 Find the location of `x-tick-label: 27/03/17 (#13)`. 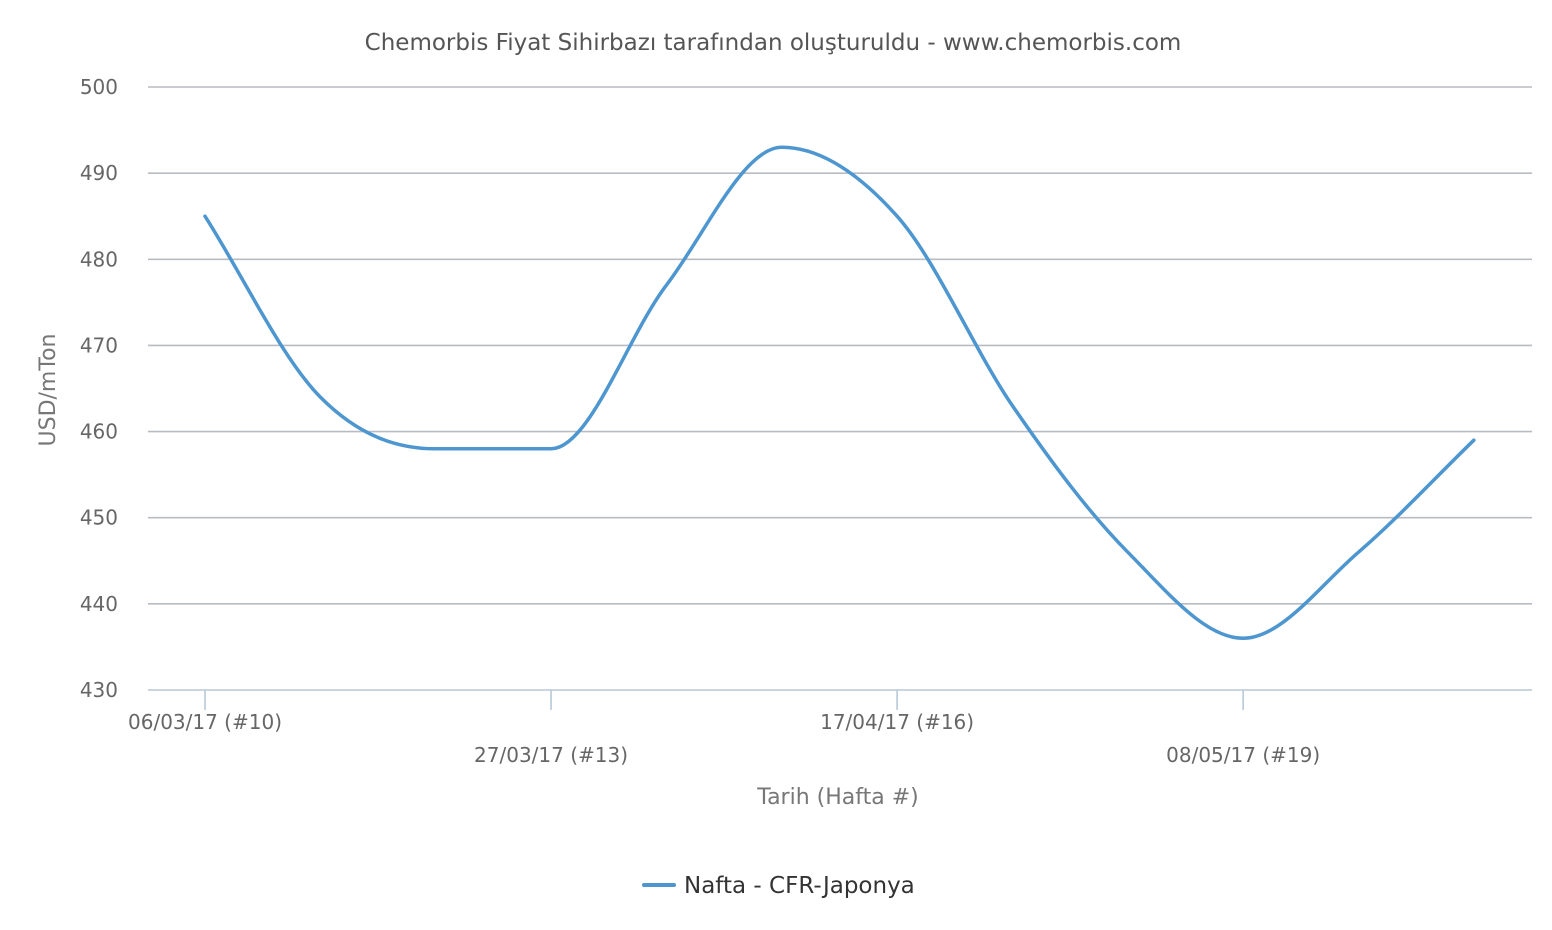

x-tick-label: 27/03/17 (#13) is located at coordinates (551, 755).